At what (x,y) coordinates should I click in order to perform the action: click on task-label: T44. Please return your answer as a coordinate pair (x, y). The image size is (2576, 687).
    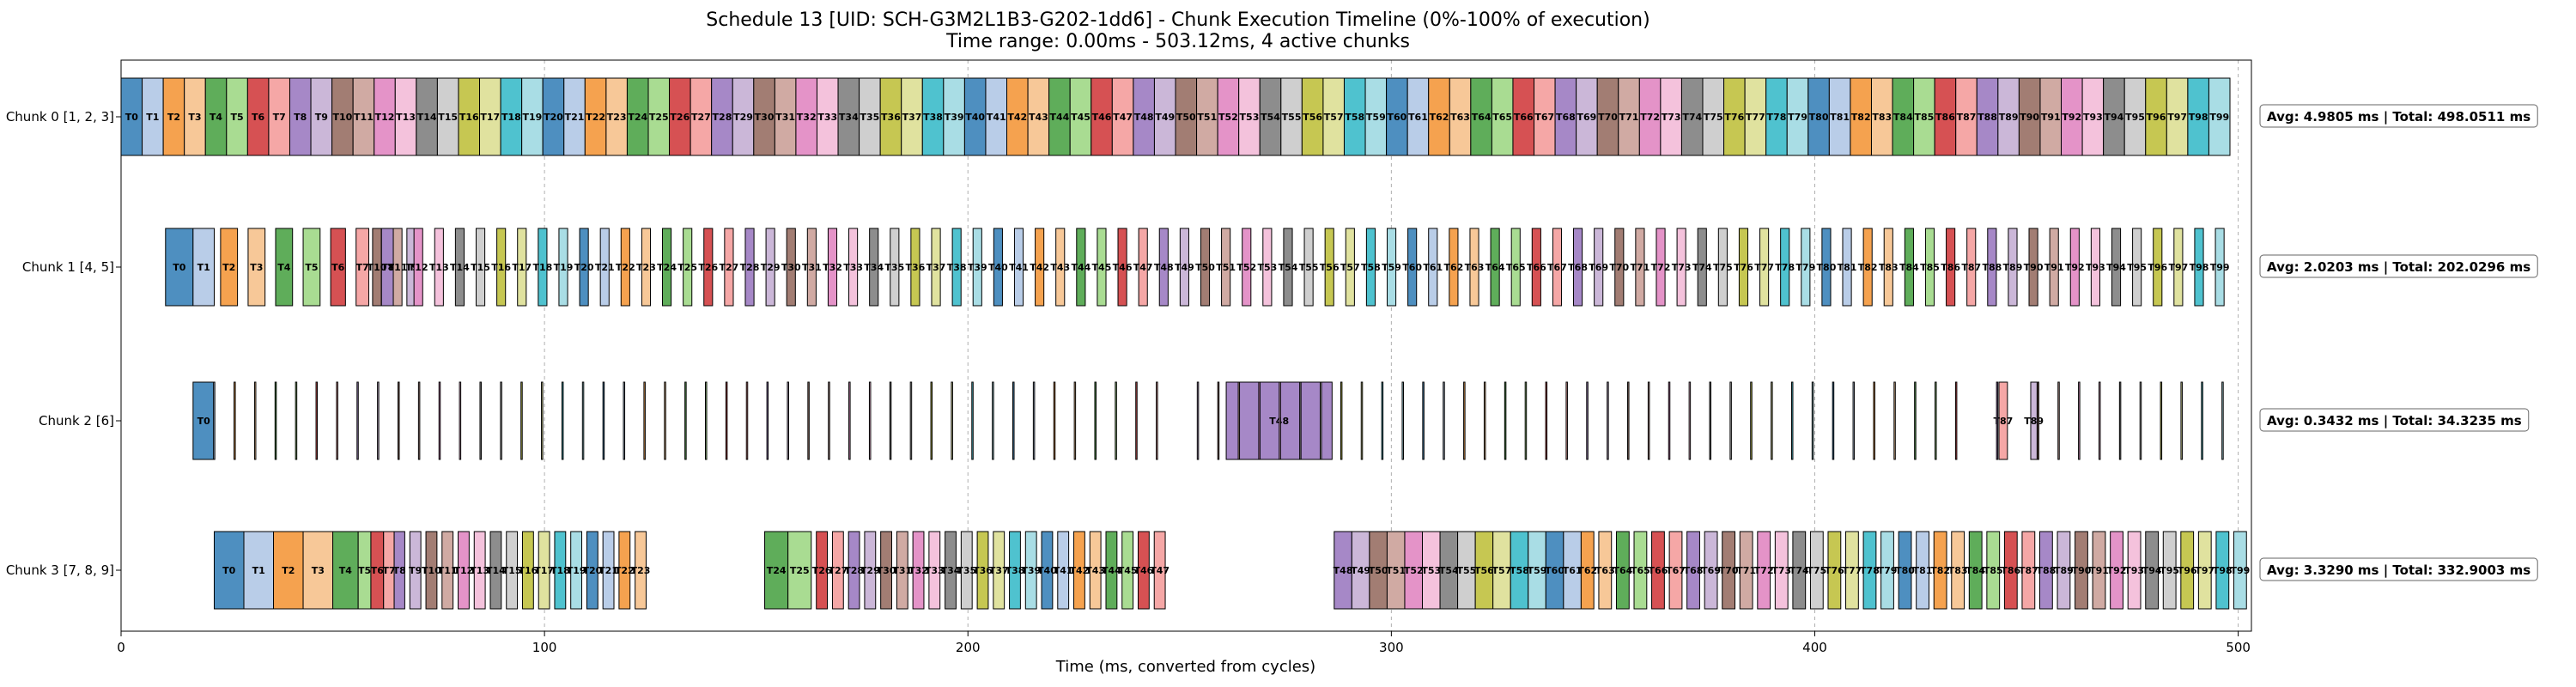
    Looking at the image, I should click on (1081, 267).